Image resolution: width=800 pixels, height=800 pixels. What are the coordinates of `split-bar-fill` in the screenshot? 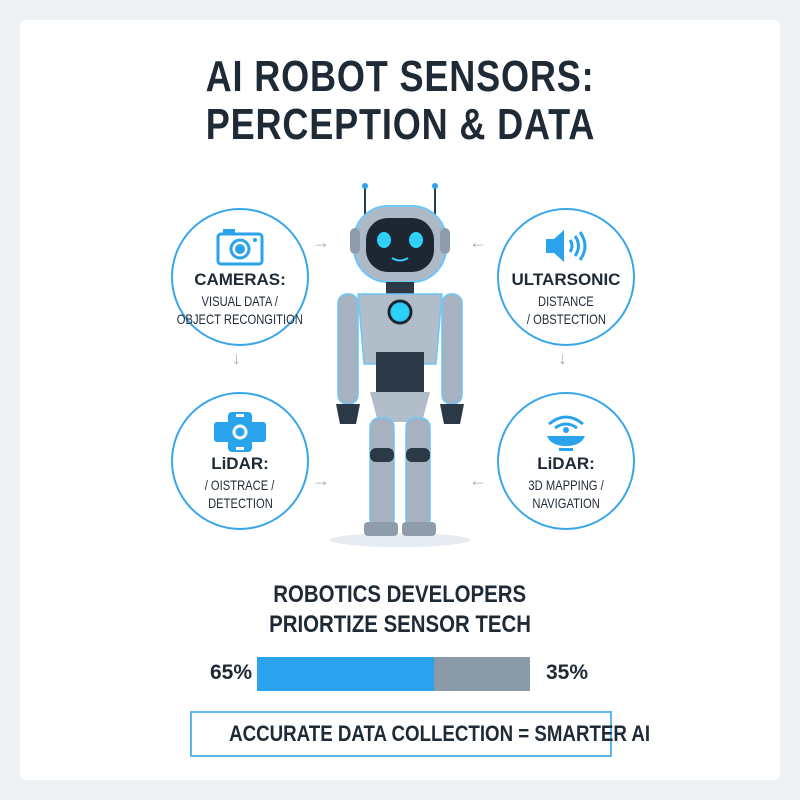 It's located at (346, 674).